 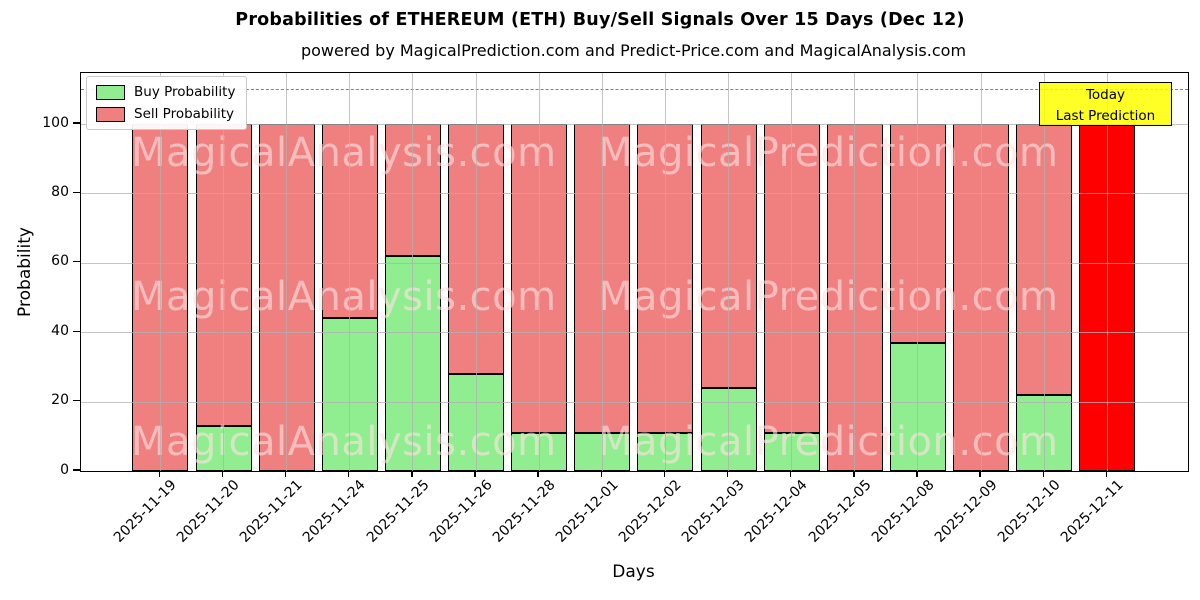 I want to click on x-tick-label: 2025-11-20, so click(x=208, y=511).